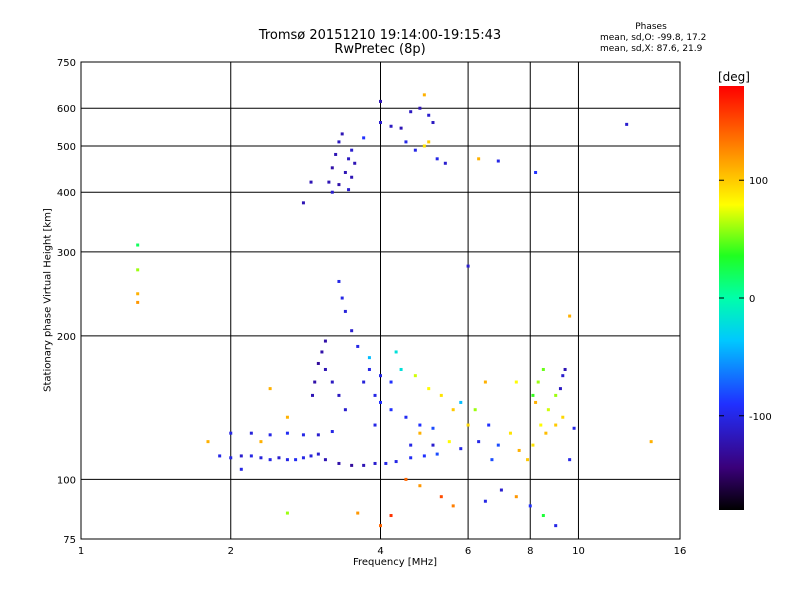 The image size is (800, 600). I want to click on colorbar-tick-label: 100, so click(758, 181).